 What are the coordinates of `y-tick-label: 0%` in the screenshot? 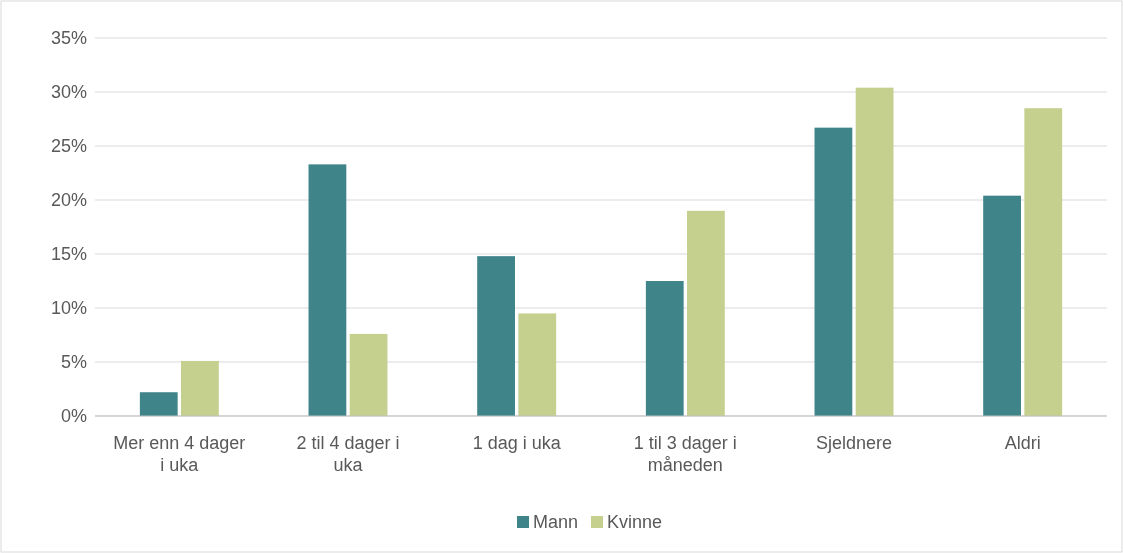 It's located at (73, 416).